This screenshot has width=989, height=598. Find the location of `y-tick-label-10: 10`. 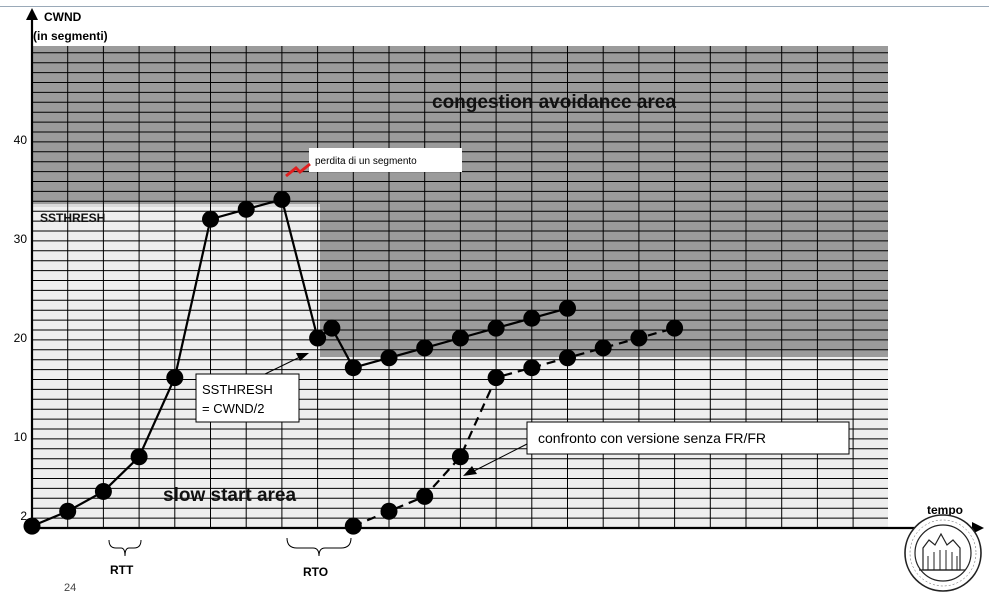

y-tick-label-10: 10 is located at coordinates (21, 437).